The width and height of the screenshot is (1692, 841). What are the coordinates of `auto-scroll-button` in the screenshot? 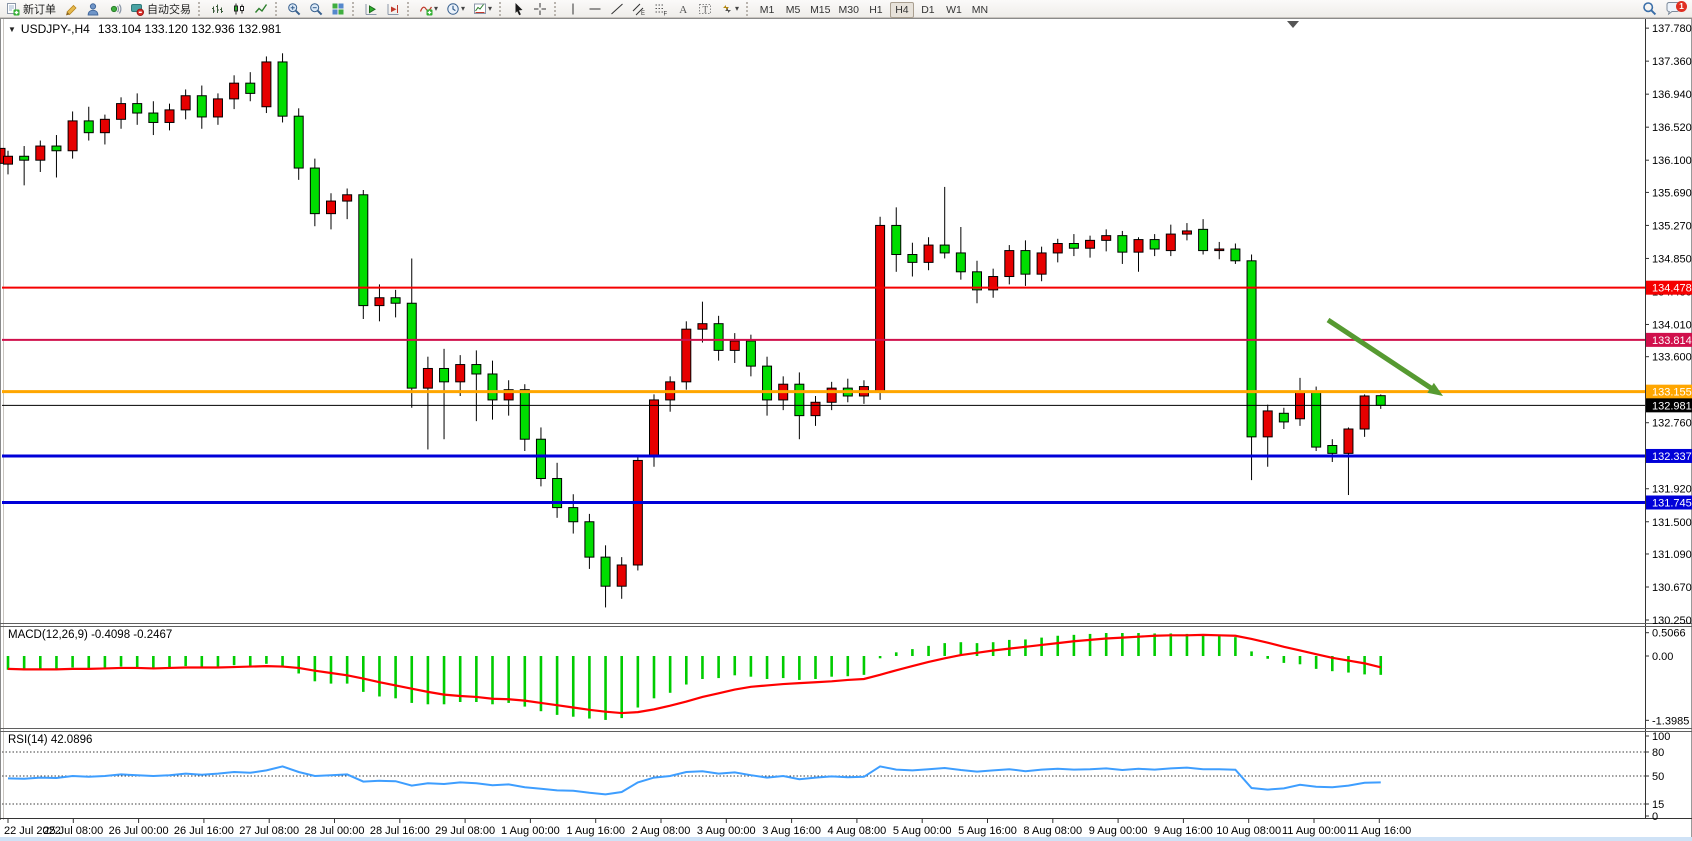 It's located at (371, 9).